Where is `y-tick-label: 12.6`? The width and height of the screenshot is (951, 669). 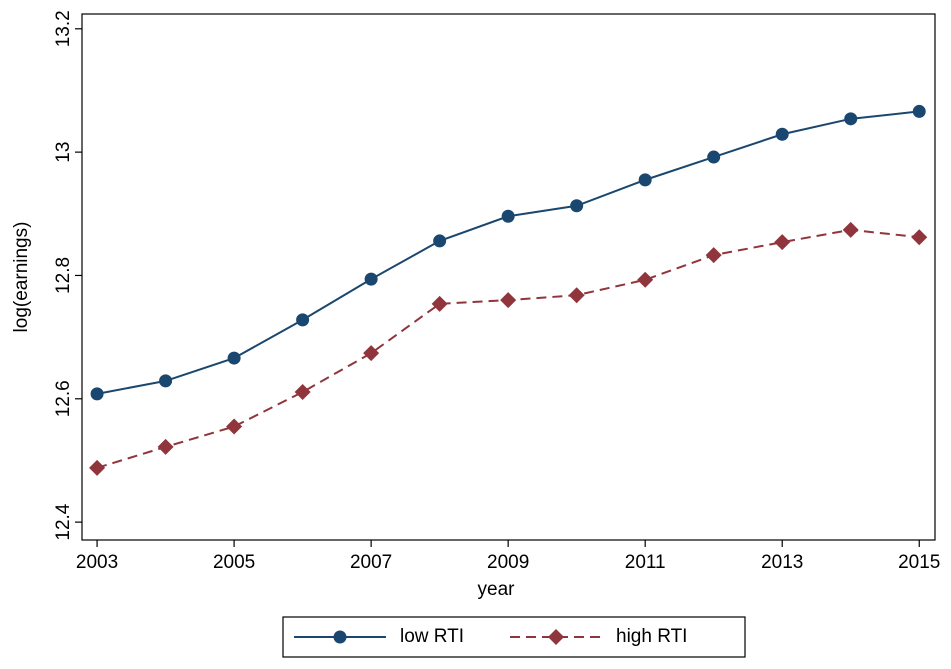 y-tick-label: 12.6 is located at coordinates (63, 398).